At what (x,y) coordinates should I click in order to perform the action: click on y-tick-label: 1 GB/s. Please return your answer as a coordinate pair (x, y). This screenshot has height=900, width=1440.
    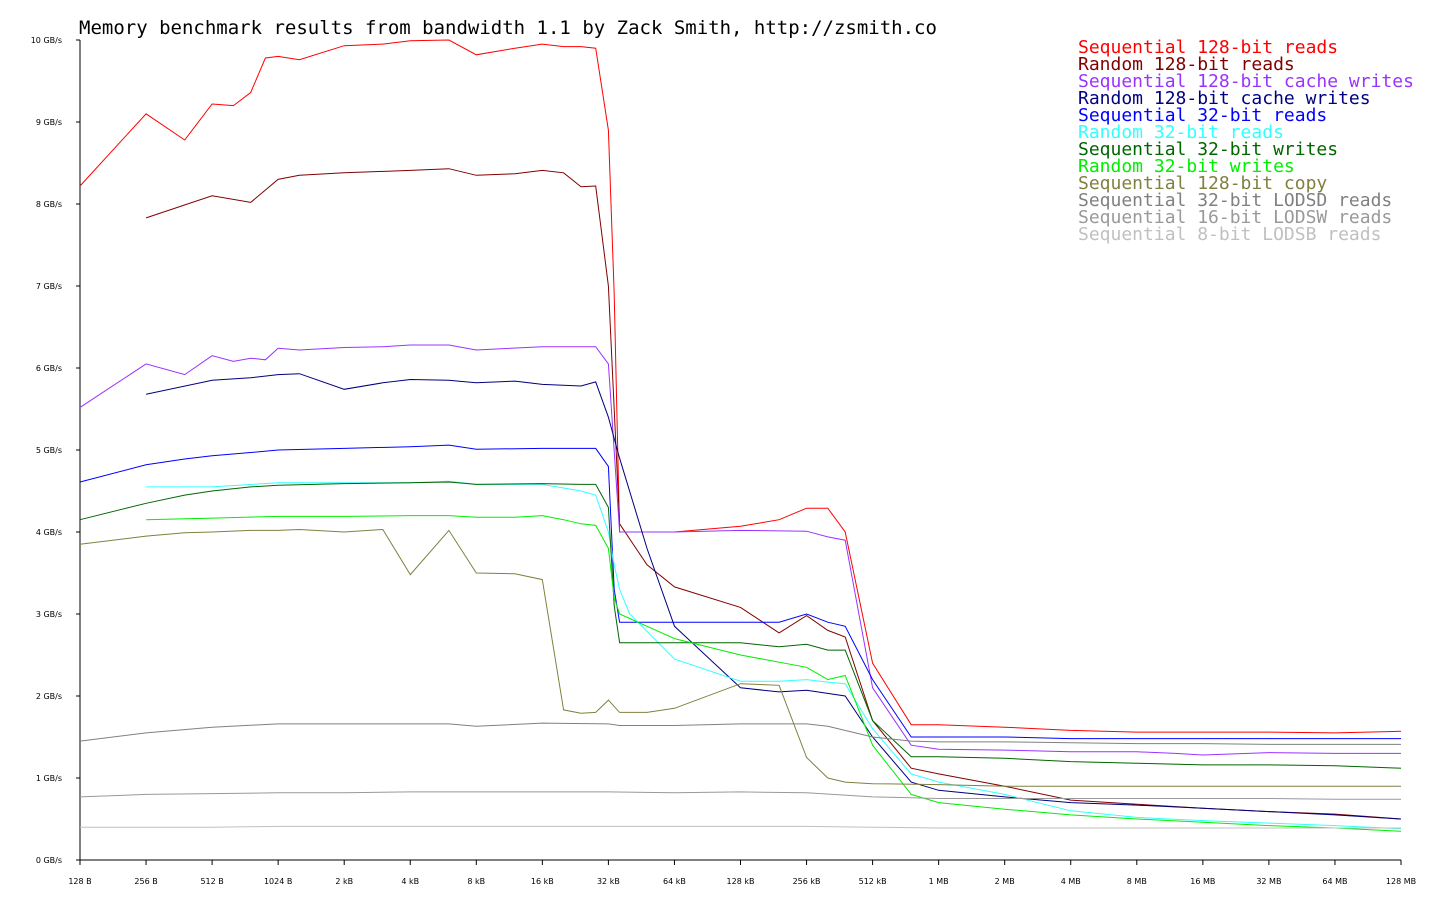
    Looking at the image, I should click on (49, 778).